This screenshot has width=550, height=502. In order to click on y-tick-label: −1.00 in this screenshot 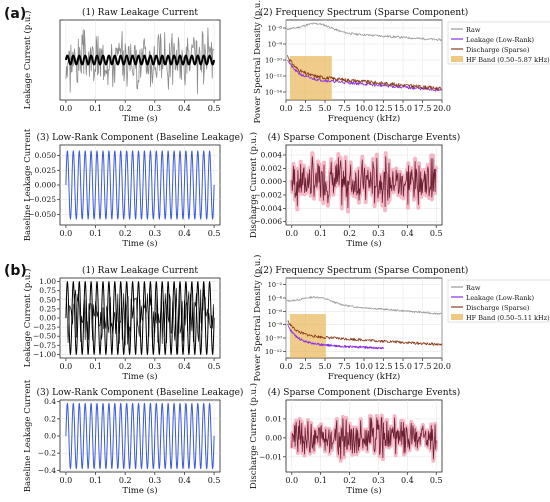, I will do `click(44, 354)`.